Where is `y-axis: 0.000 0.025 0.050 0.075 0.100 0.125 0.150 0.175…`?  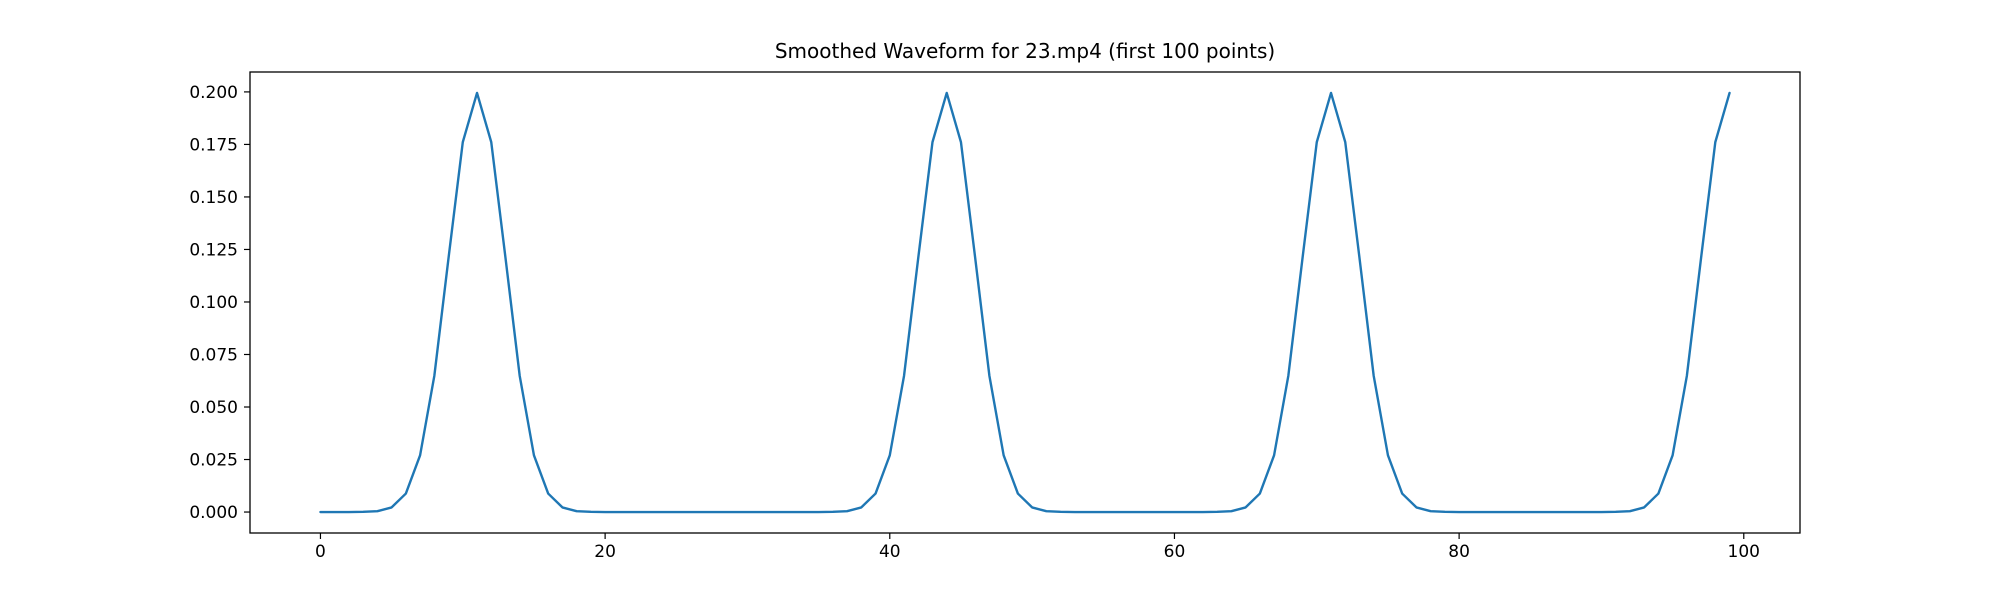
y-axis: 0.000 0.025 0.050 0.075 0.100 0.125 0.150 0.175… is located at coordinates (219, 303).